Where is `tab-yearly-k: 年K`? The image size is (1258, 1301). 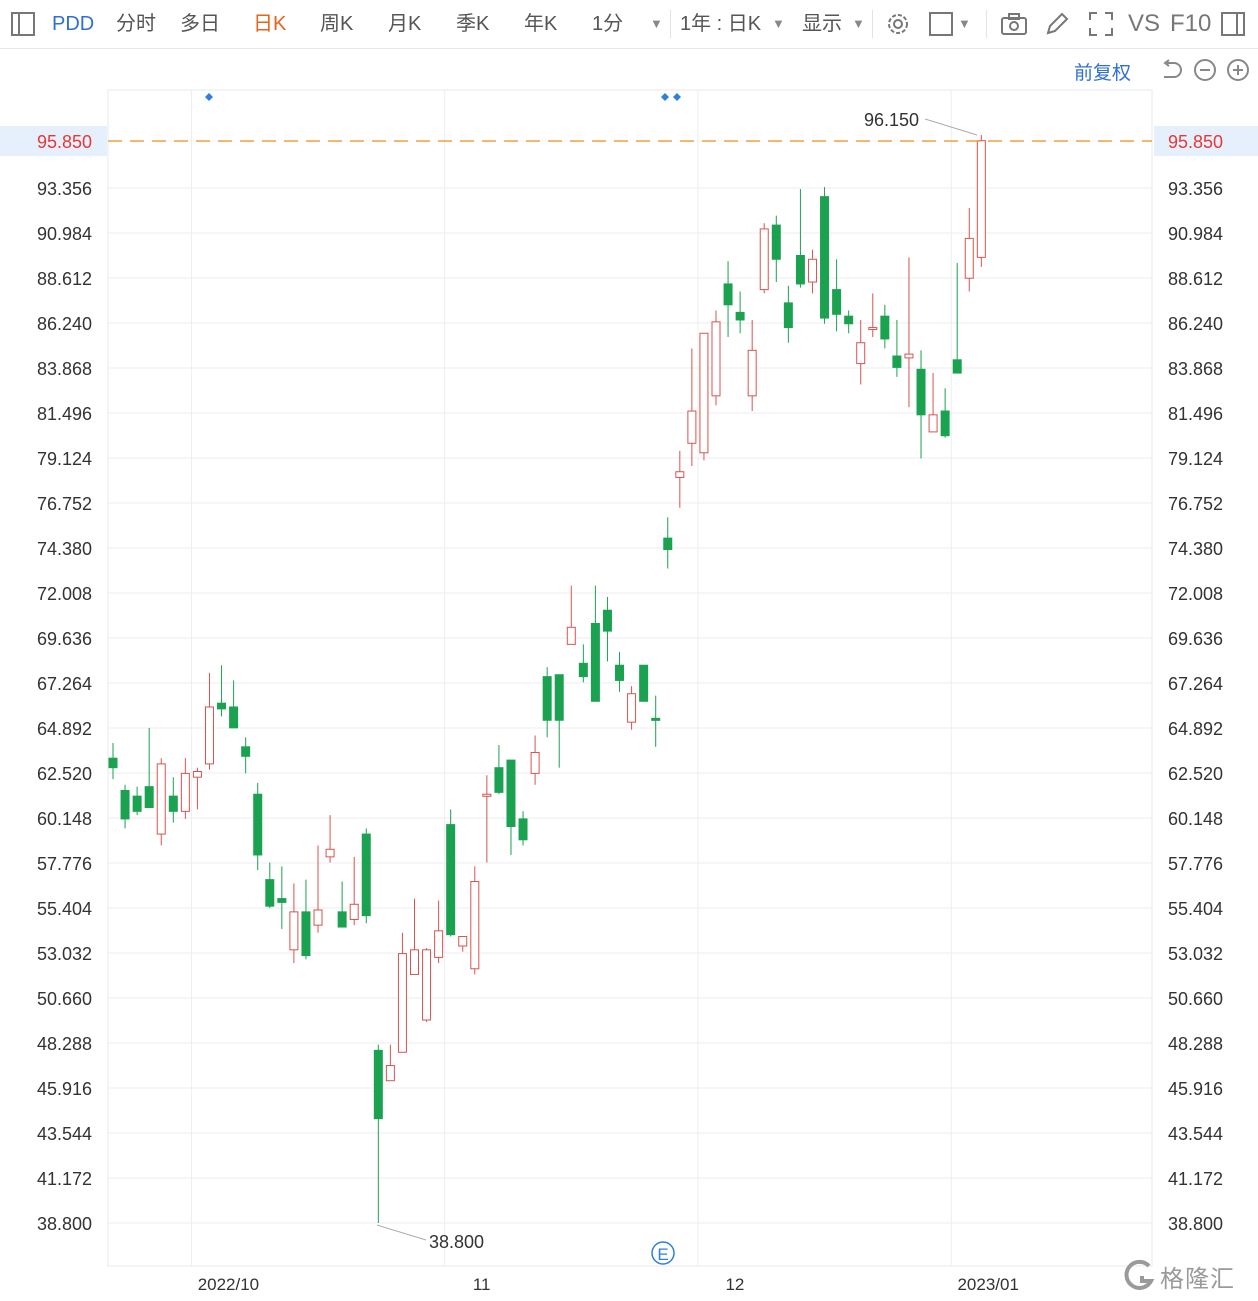 tab-yearly-k: 年K is located at coordinates (541, 24).